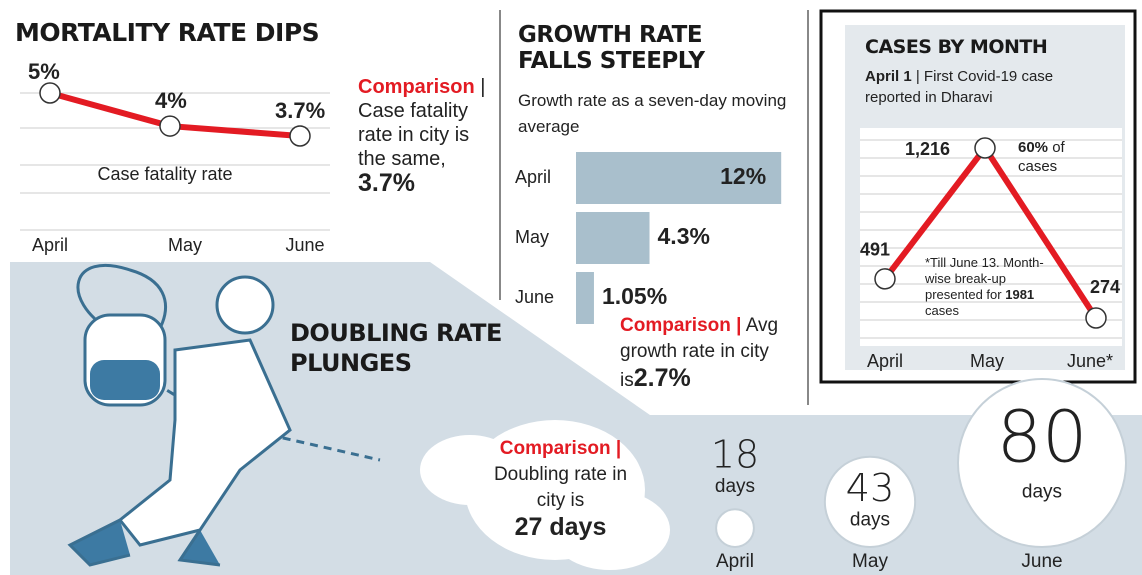 The image size is (1142, 575). What do you see at coordinates (991, 237) in the screenshot?
I see `plot-background` at bounding box center [991, 237].